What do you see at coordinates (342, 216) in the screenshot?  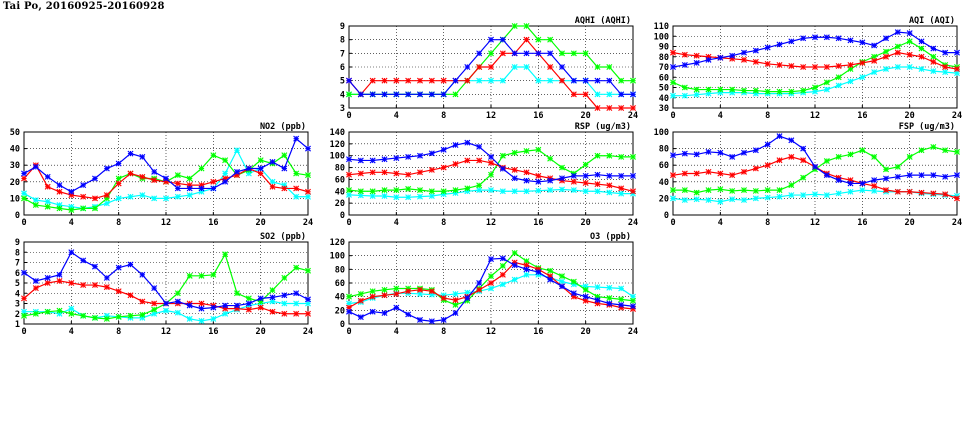 I see `y-tick-label: 0` at bounding box center [342, 216].